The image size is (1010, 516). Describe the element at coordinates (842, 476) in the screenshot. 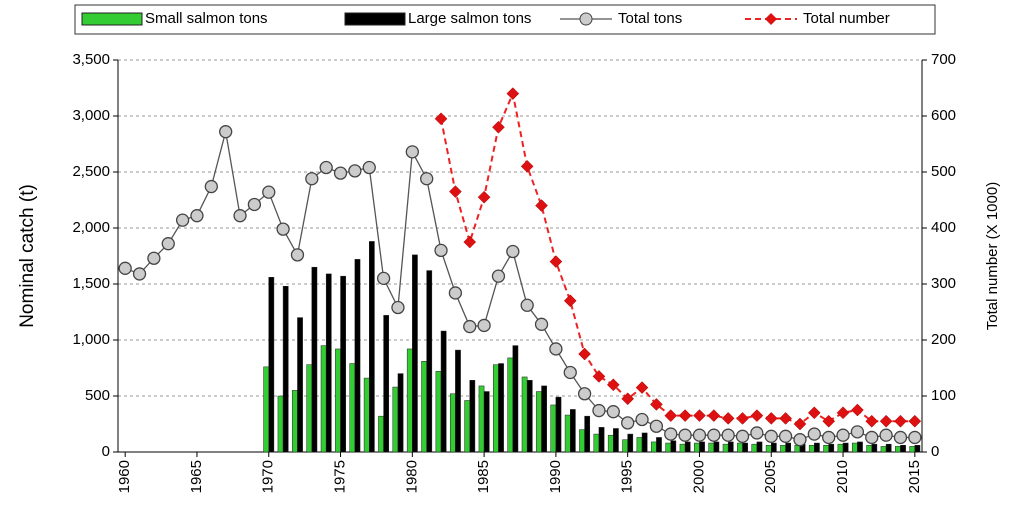

I see `x-tick-label: 2010` at that location.